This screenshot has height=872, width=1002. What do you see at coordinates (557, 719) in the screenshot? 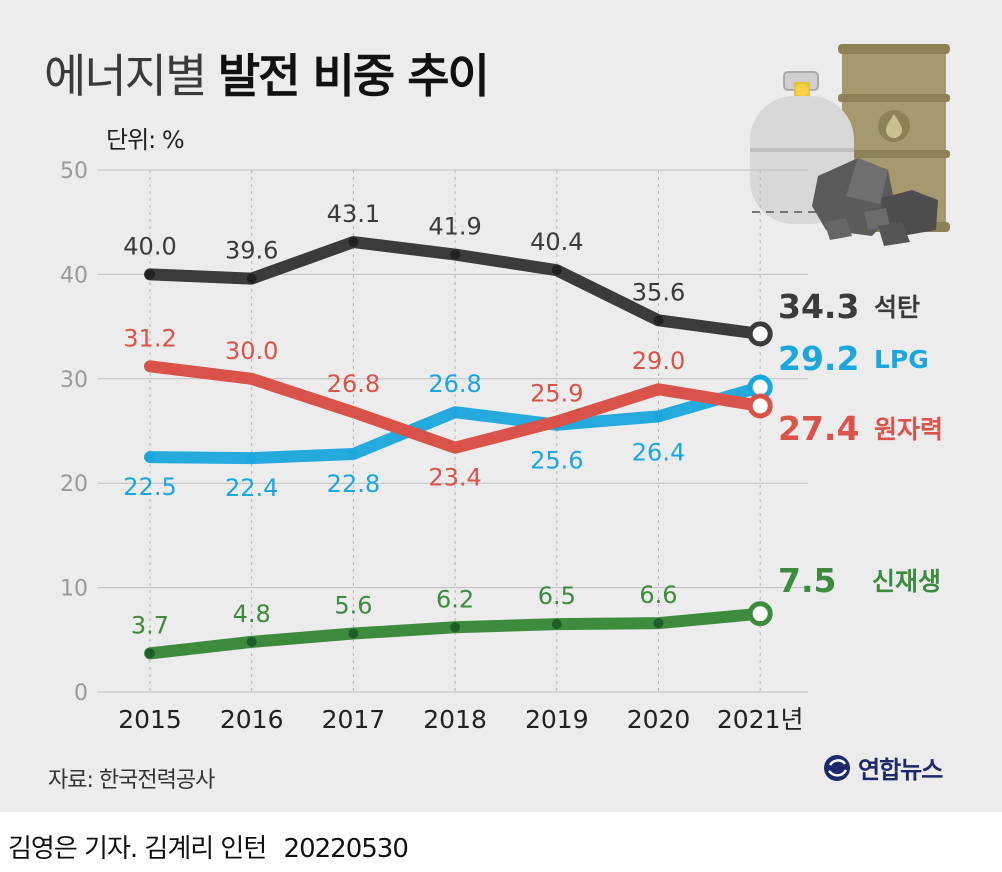
I see `x-tick-label: 2019` at bounding box center [557, 719].